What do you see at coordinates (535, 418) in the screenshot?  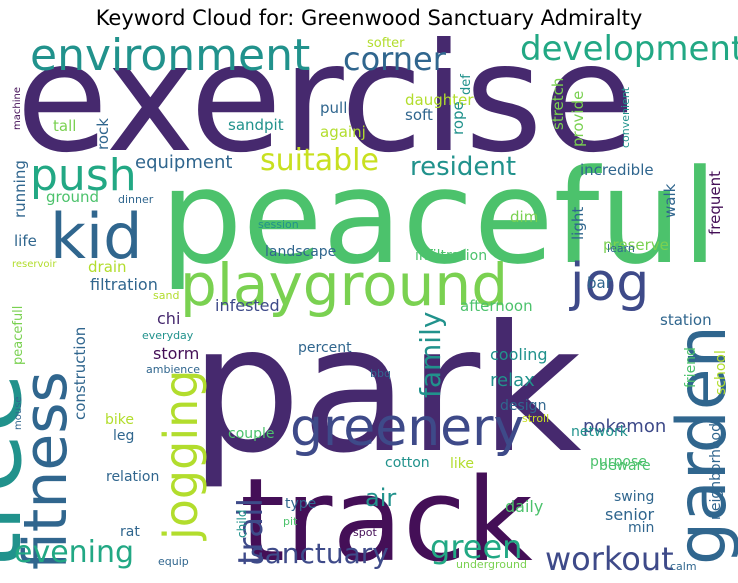 I see `word-stroll: stroll` at bounding box center [535, 418].